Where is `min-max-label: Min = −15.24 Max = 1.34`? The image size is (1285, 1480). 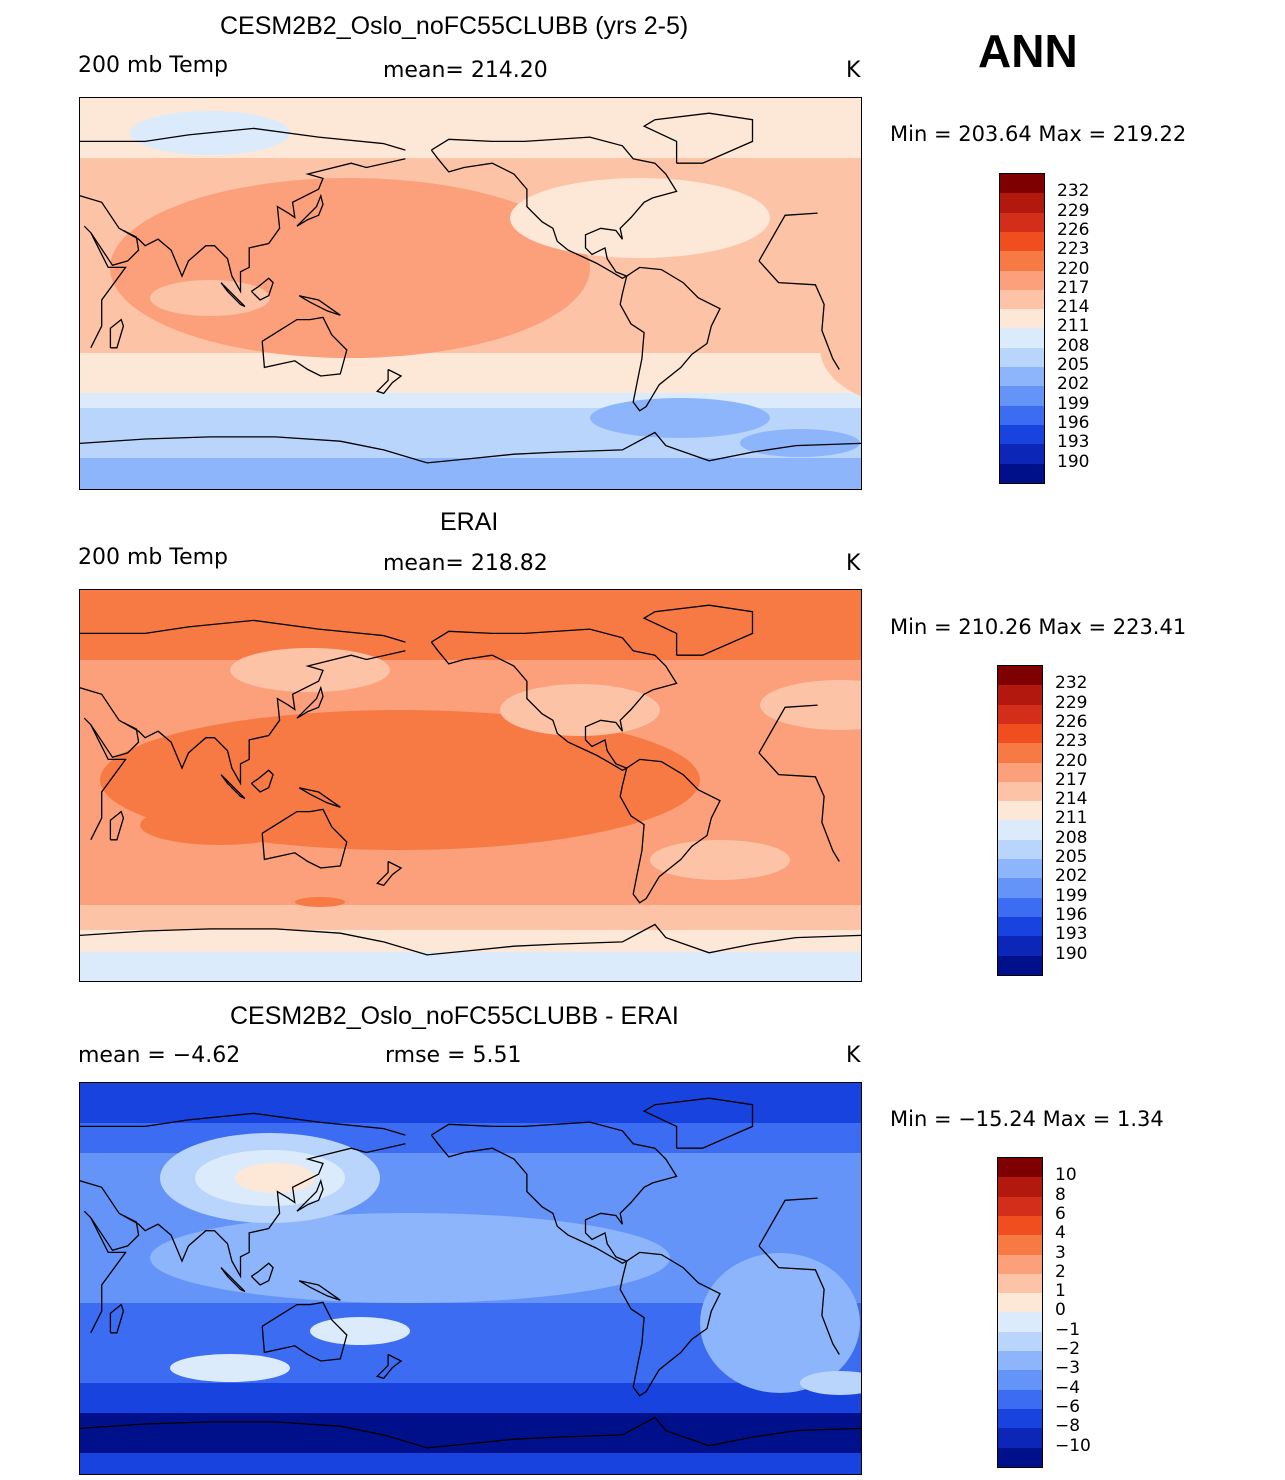 min-max-label: Min = −15.24 Max = 1.34 is located at coordinates (1027, 1119).